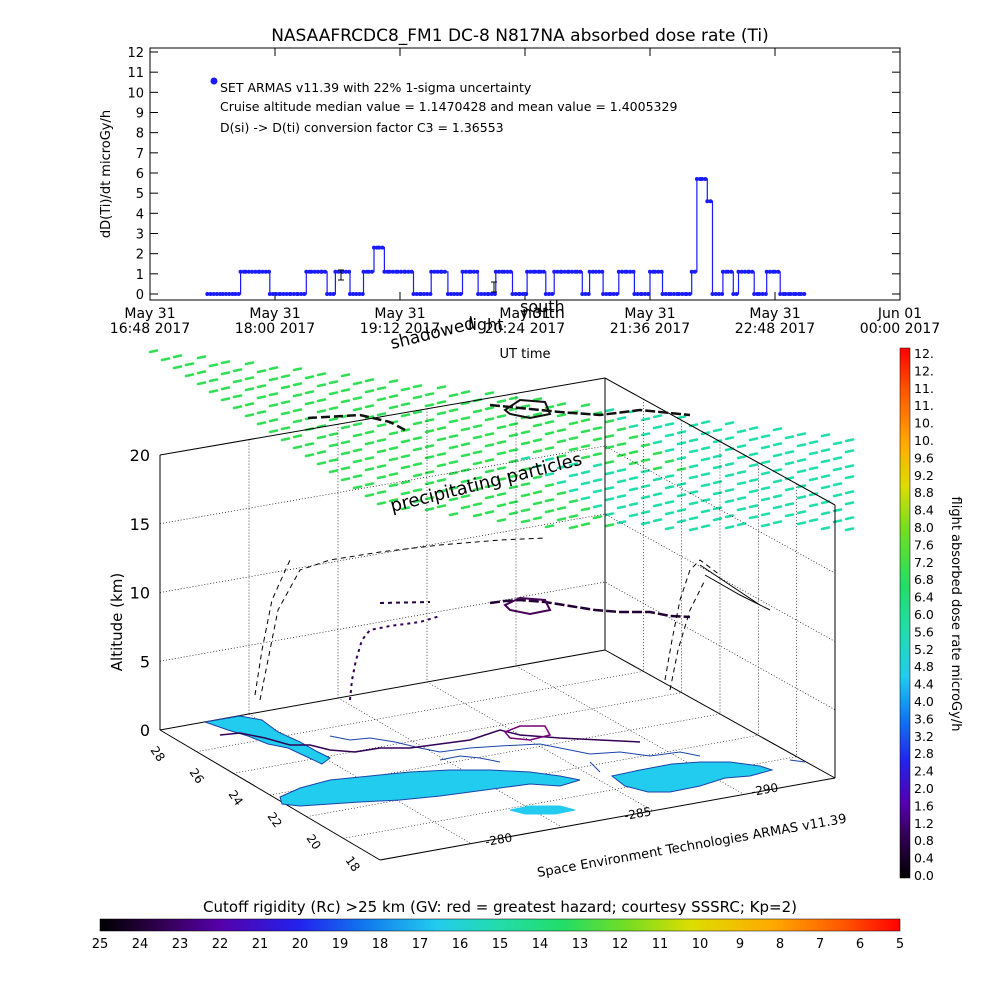 This screenshot has width=1000, height=1000. I want to click on dose-tick-label: 1.6, so click(924, 805).